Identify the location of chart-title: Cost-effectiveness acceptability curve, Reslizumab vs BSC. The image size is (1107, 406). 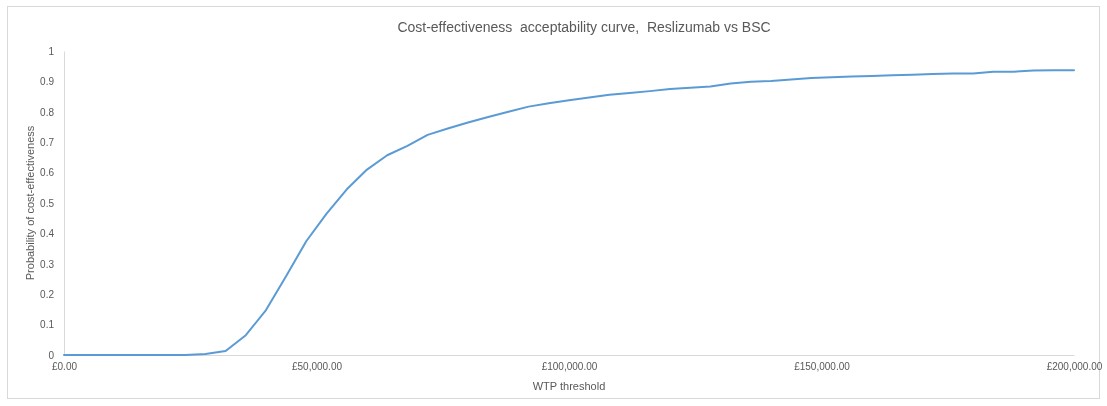
(584, 27).